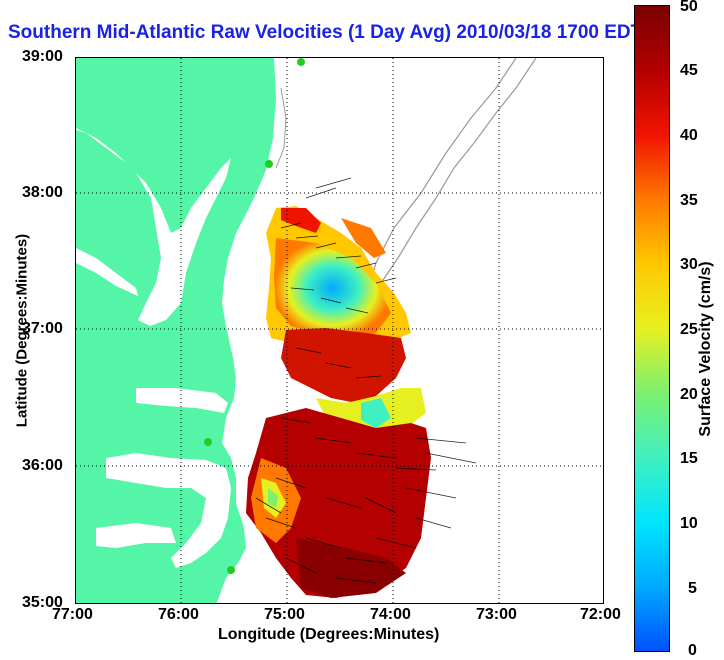 The image size is (724, 660). Describe the element at coordinates (284, 614) in the screenshot. I see `x-tick-label: 75:00` at that location.